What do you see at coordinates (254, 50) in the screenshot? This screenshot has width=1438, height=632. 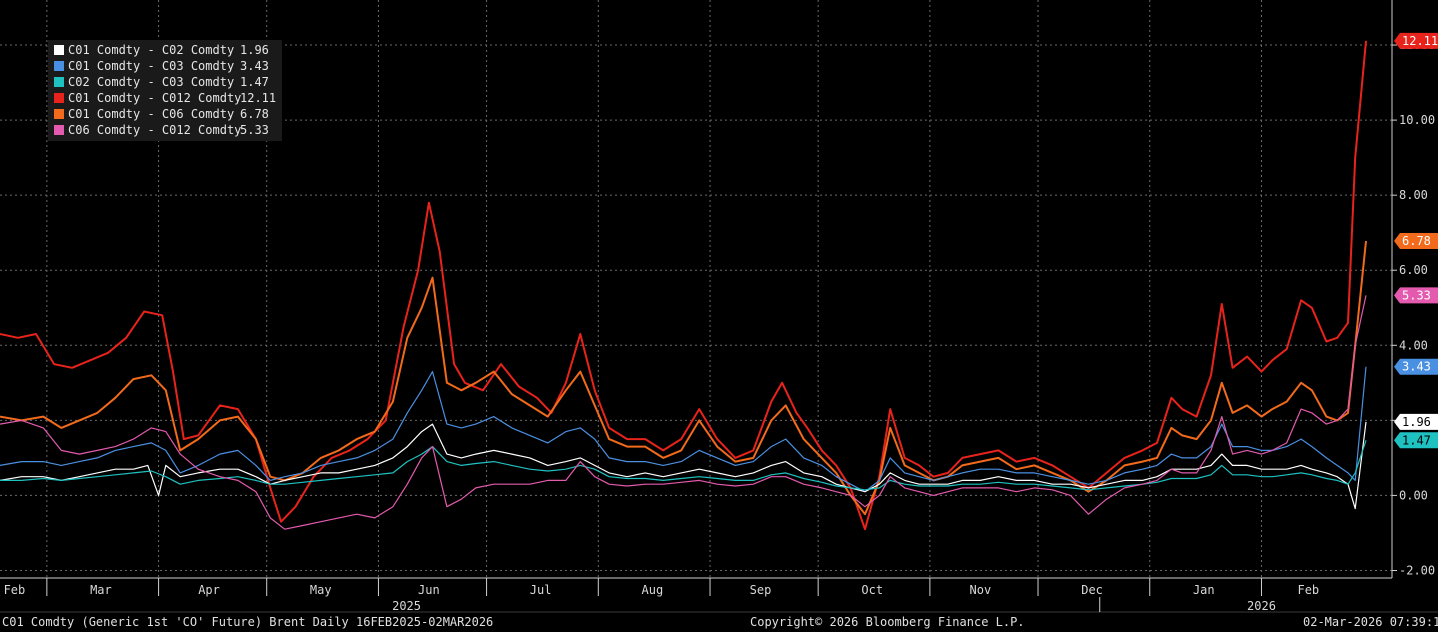 I see `legend-value: 1.96` at bounding box center [254, 50].